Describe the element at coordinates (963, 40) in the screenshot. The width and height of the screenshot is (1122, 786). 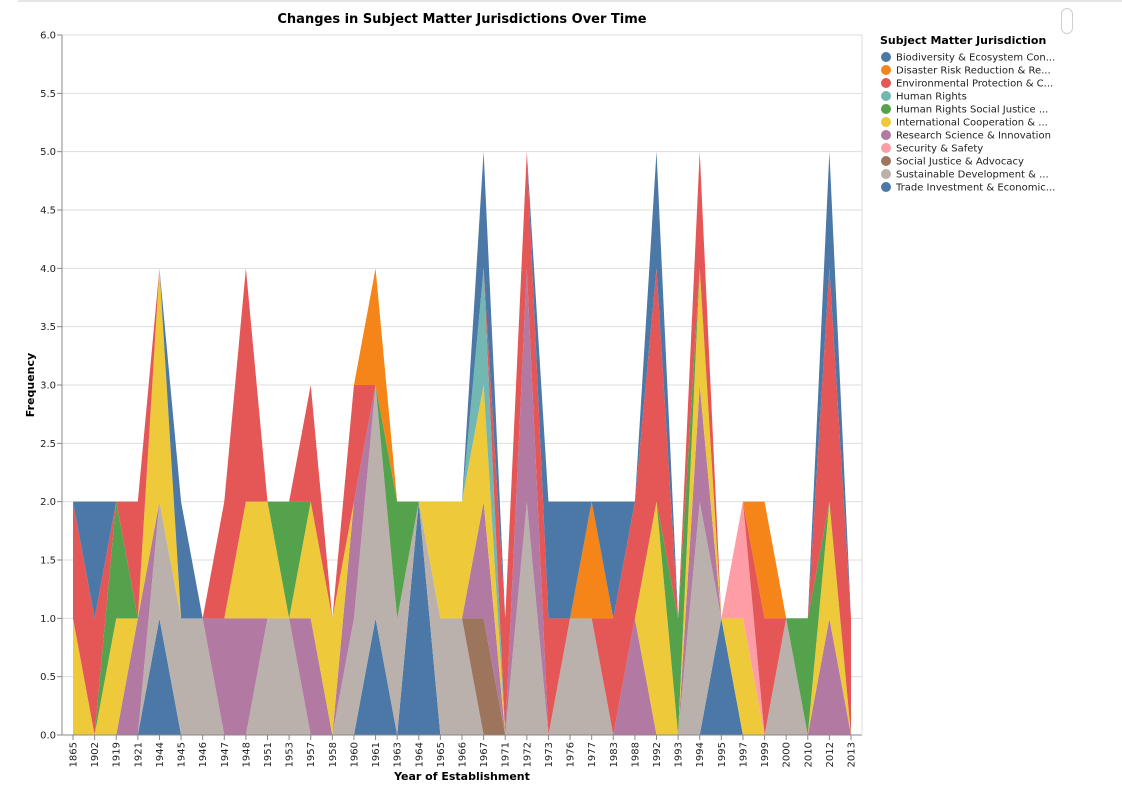
I see `legend-title: Subject Matter Jurisdiction` at that location.